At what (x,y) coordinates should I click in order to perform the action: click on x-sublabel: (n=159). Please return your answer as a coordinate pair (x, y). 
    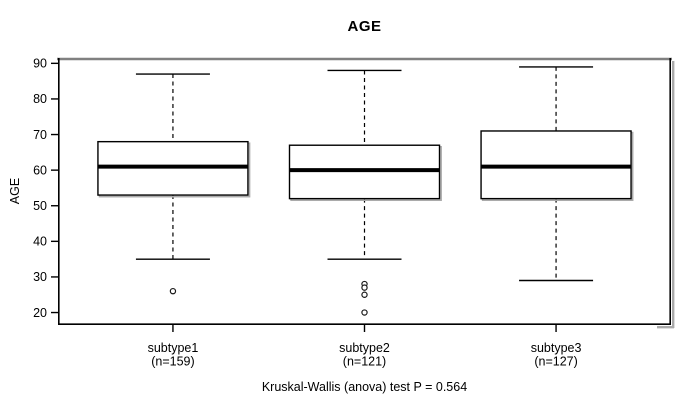
    Looking at the image, I should click on (172, 362).